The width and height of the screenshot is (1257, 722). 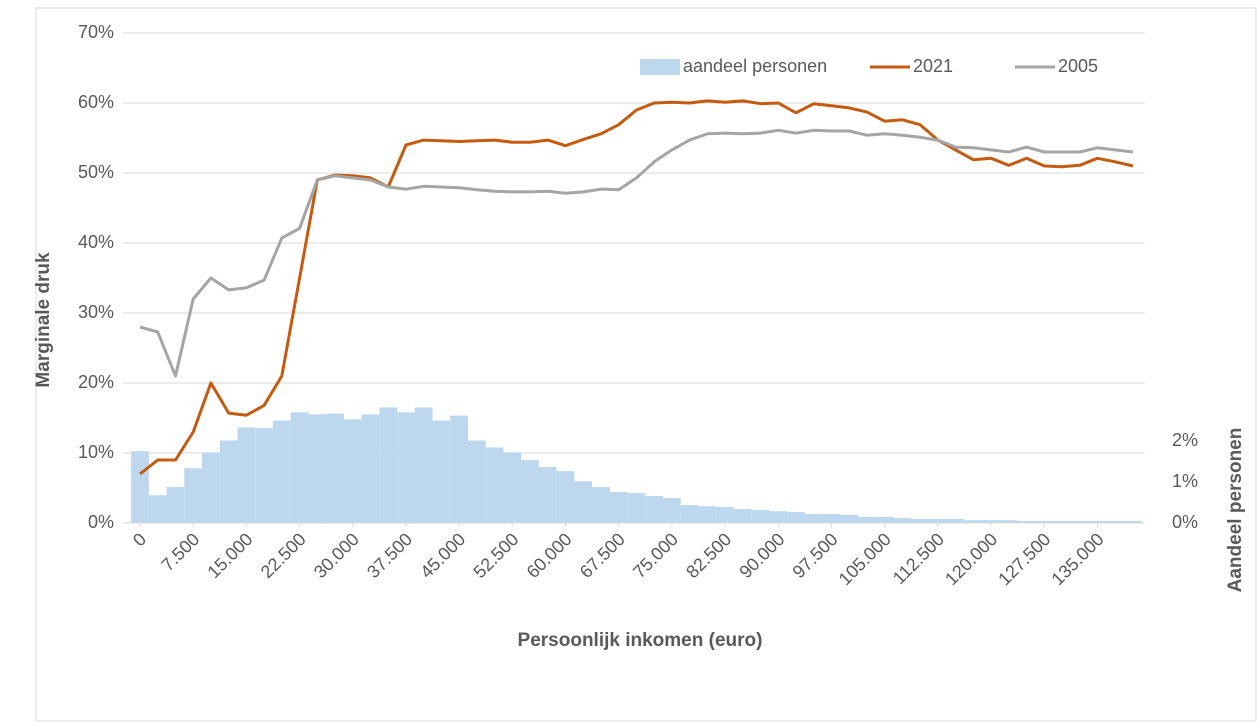 I want to click on x-tick-label: 15.000, so click(x=229, y=555).